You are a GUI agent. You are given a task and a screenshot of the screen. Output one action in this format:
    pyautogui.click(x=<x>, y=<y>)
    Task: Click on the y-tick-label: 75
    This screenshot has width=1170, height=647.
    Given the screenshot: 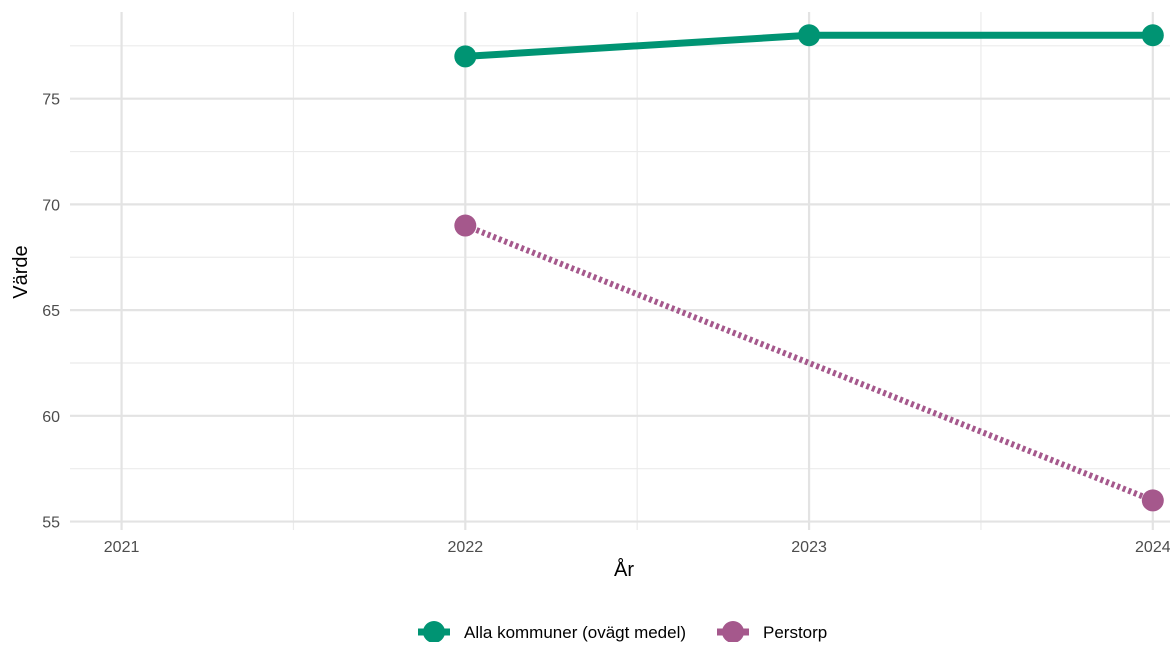 What is the action you would take?
    pyautogui.click(x=51, y=100)
    